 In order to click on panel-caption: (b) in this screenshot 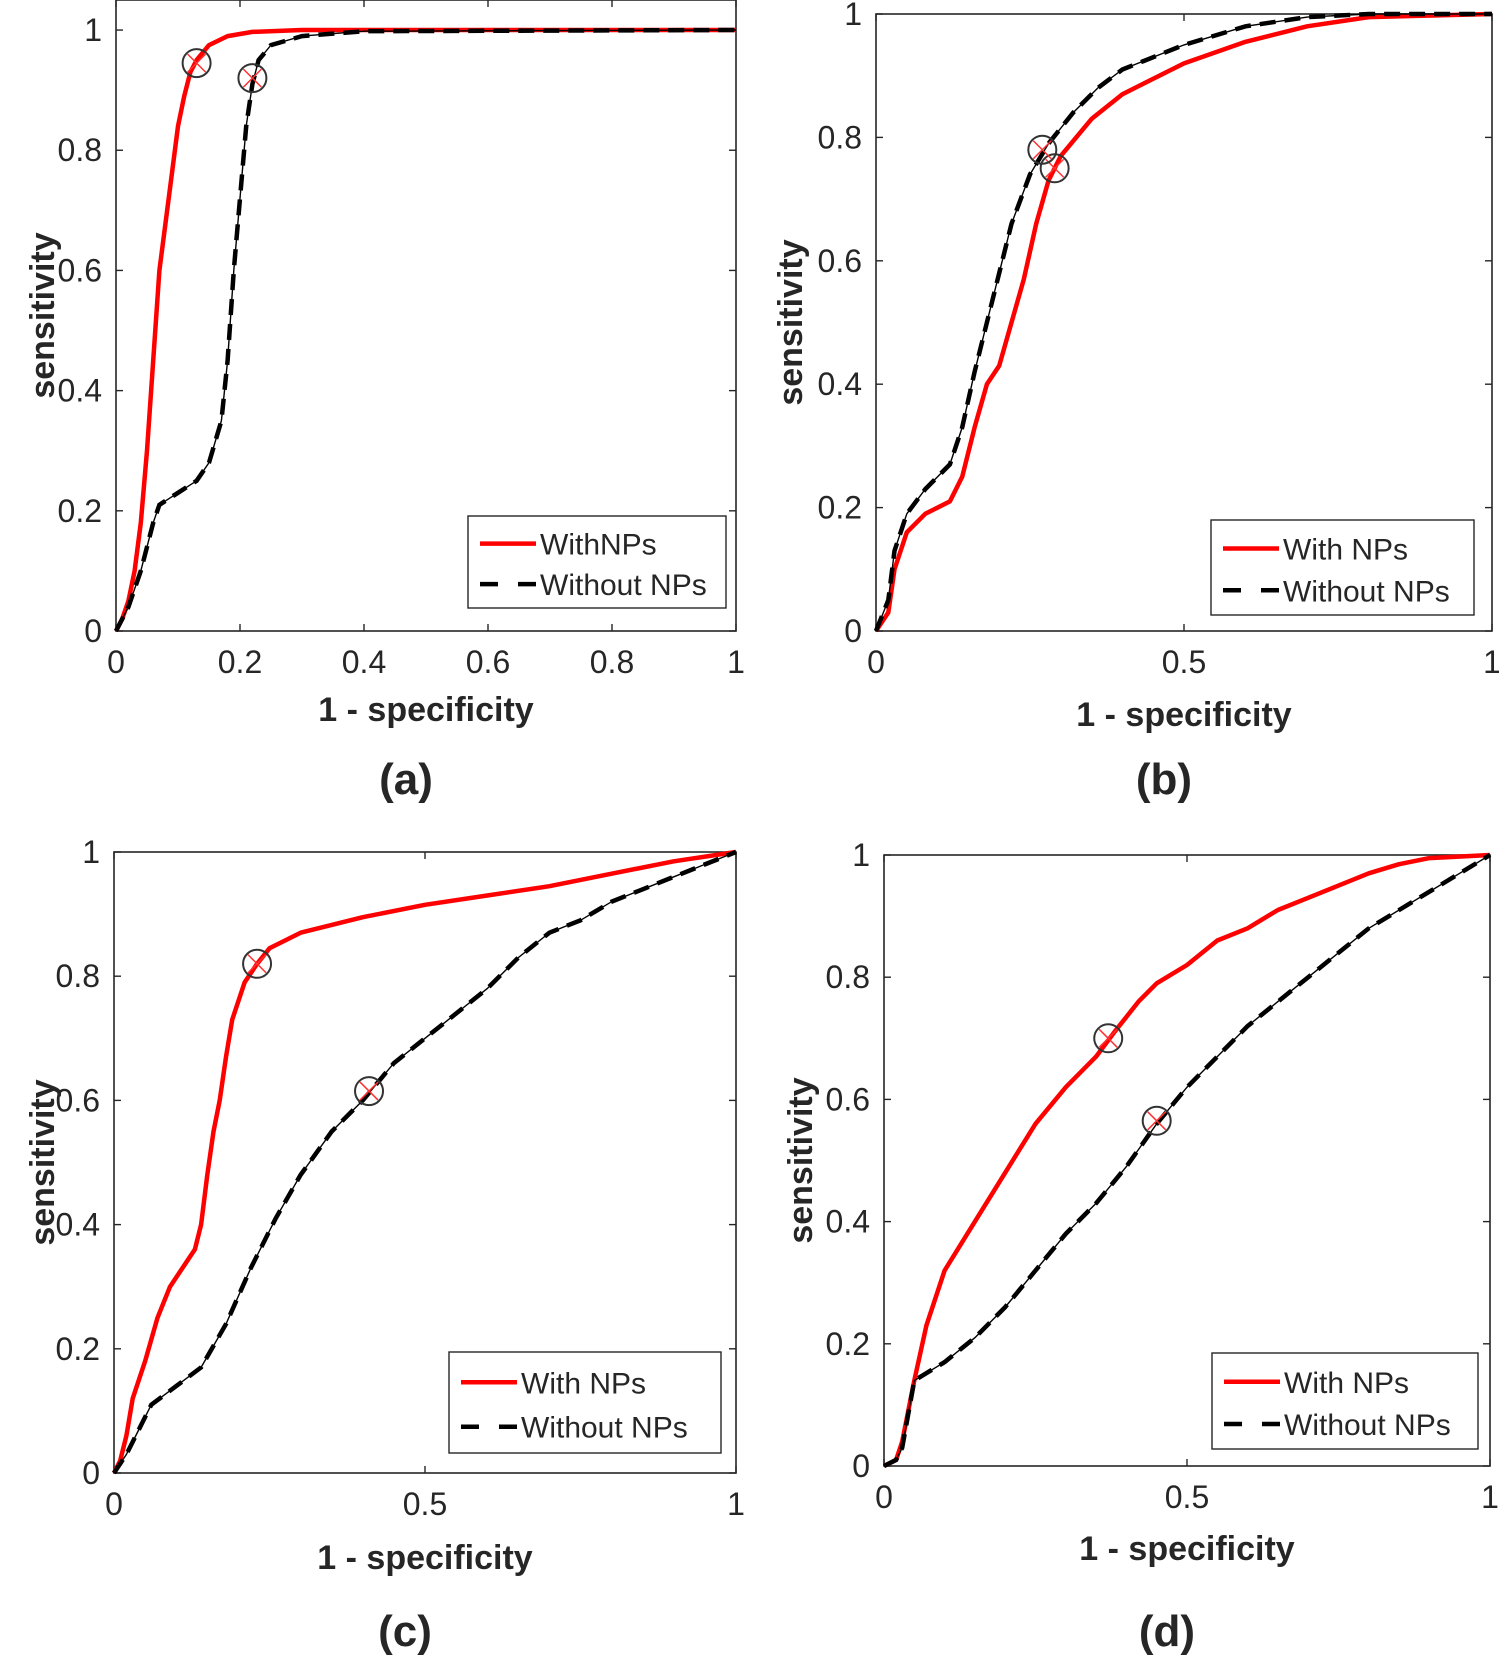, I will do `click(1164, 779)`.